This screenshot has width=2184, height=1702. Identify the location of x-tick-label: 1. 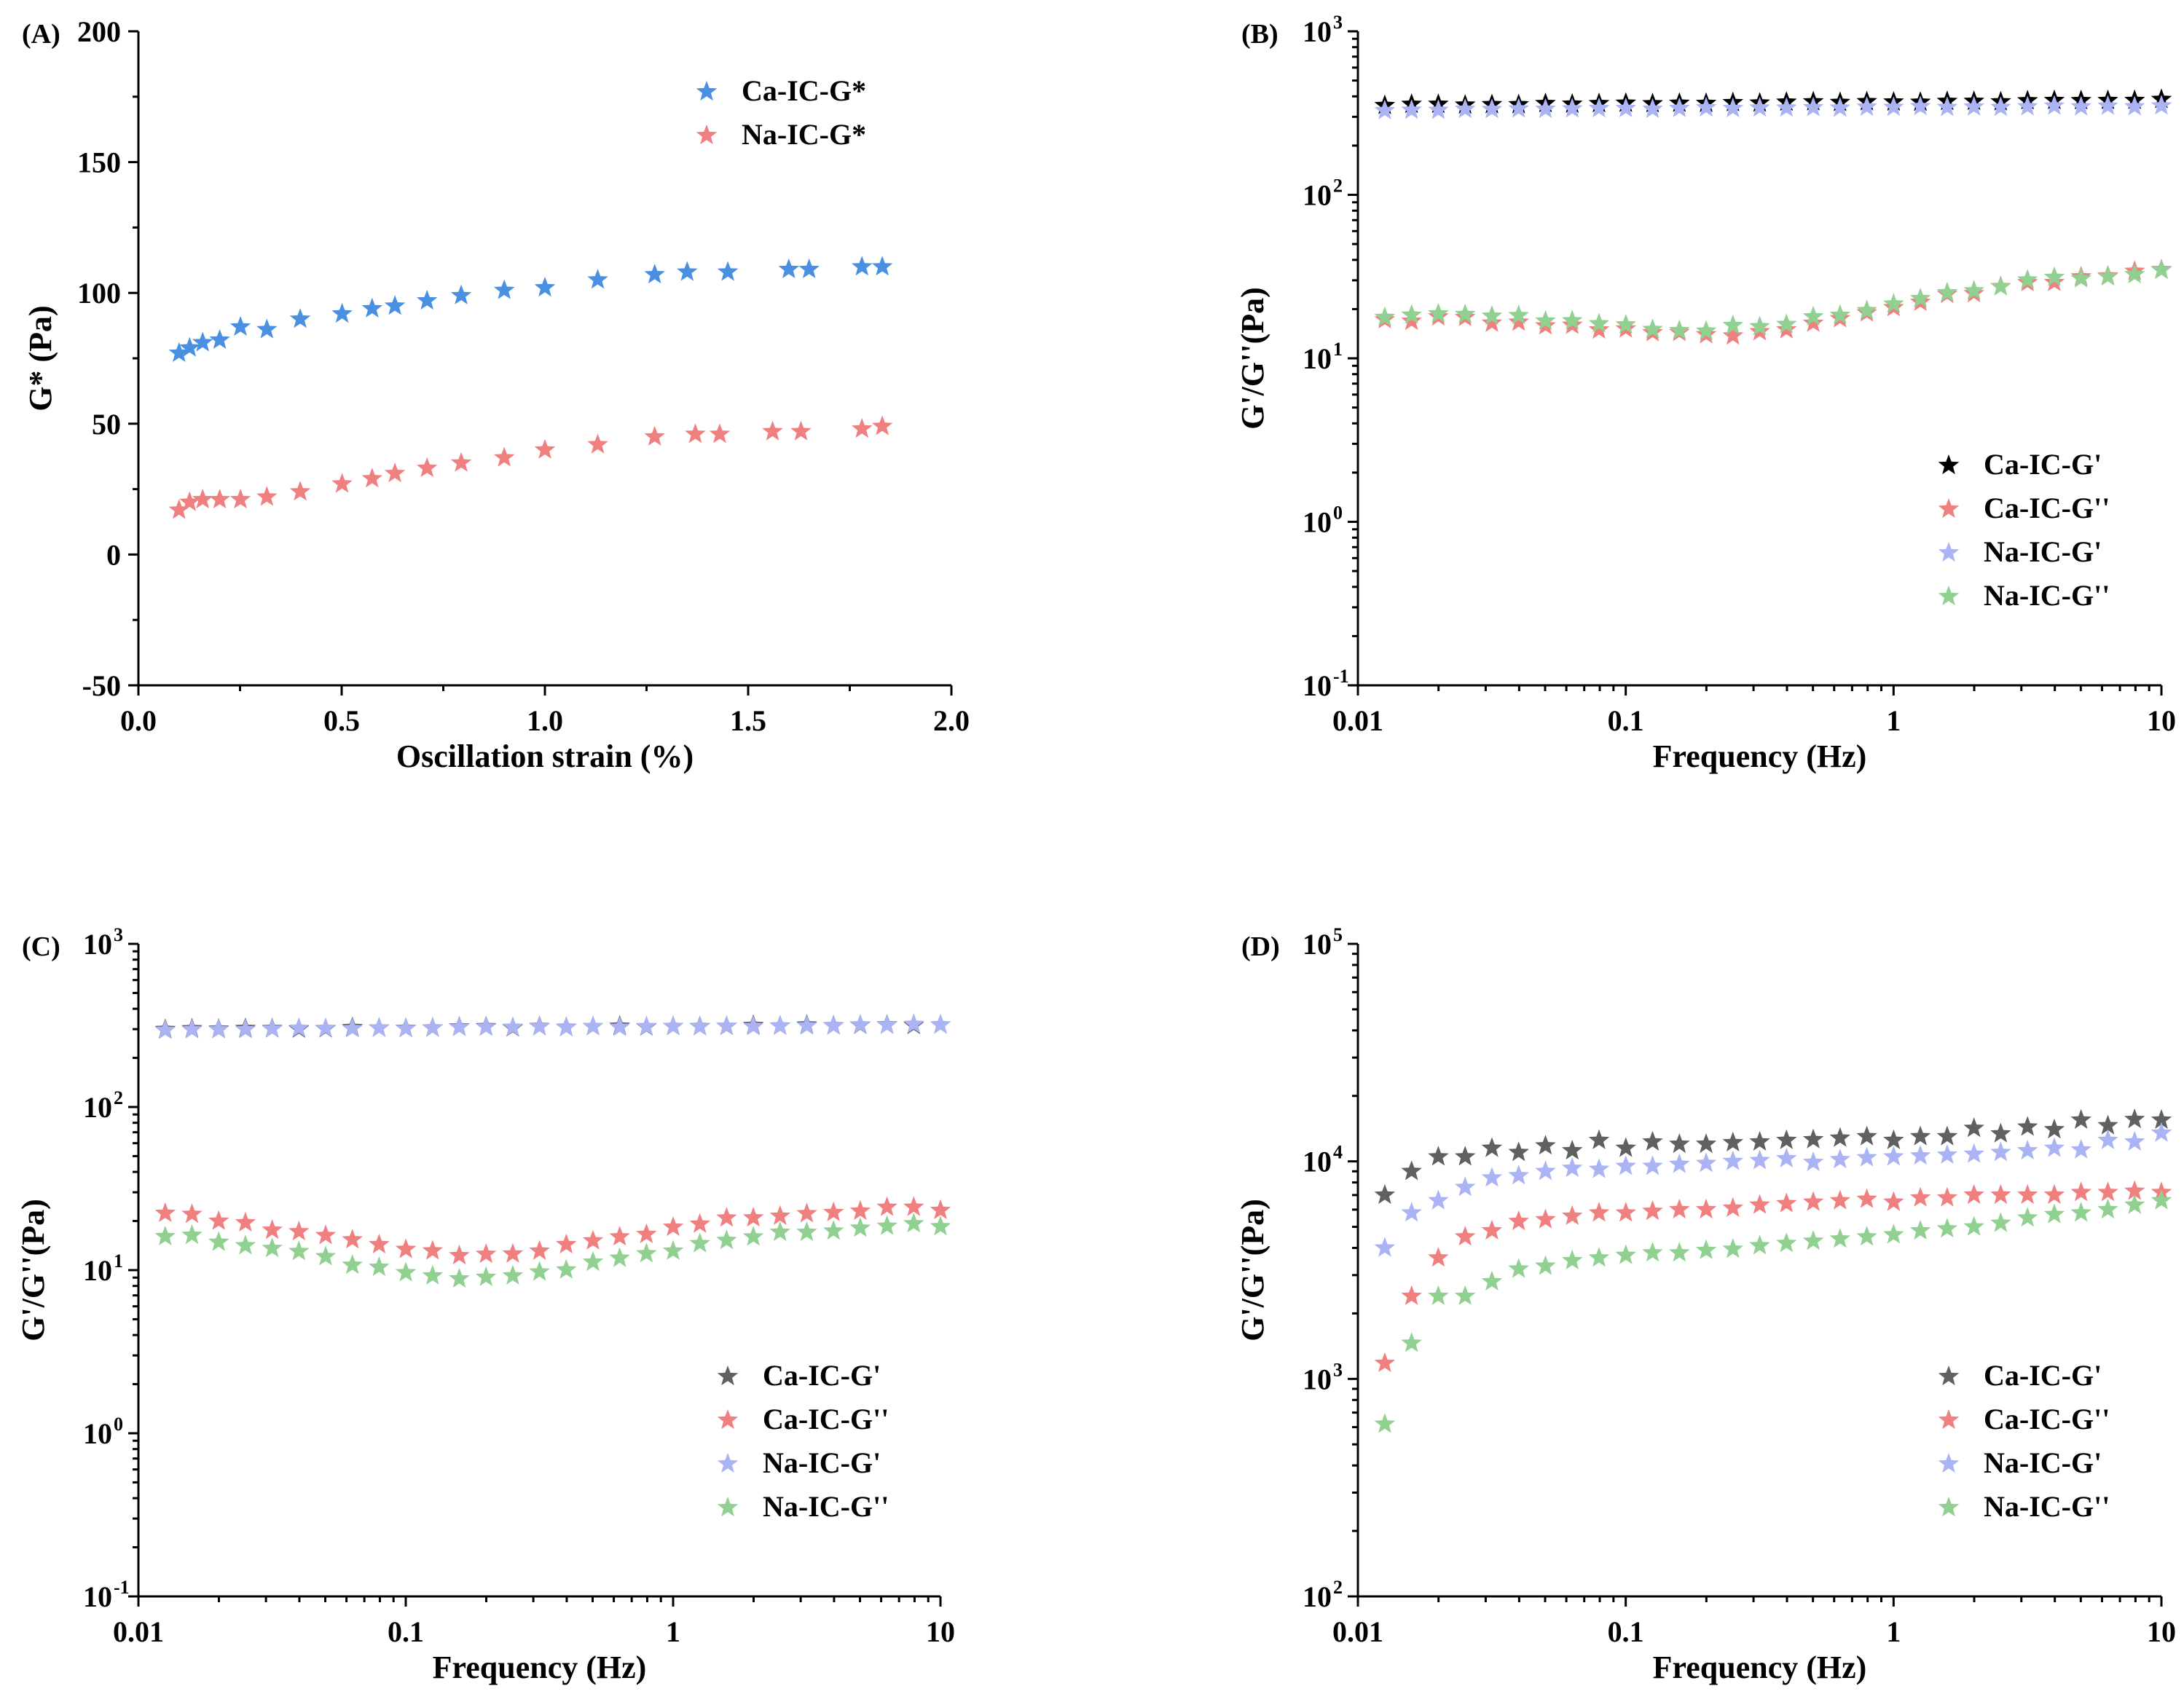
(1893, 720).